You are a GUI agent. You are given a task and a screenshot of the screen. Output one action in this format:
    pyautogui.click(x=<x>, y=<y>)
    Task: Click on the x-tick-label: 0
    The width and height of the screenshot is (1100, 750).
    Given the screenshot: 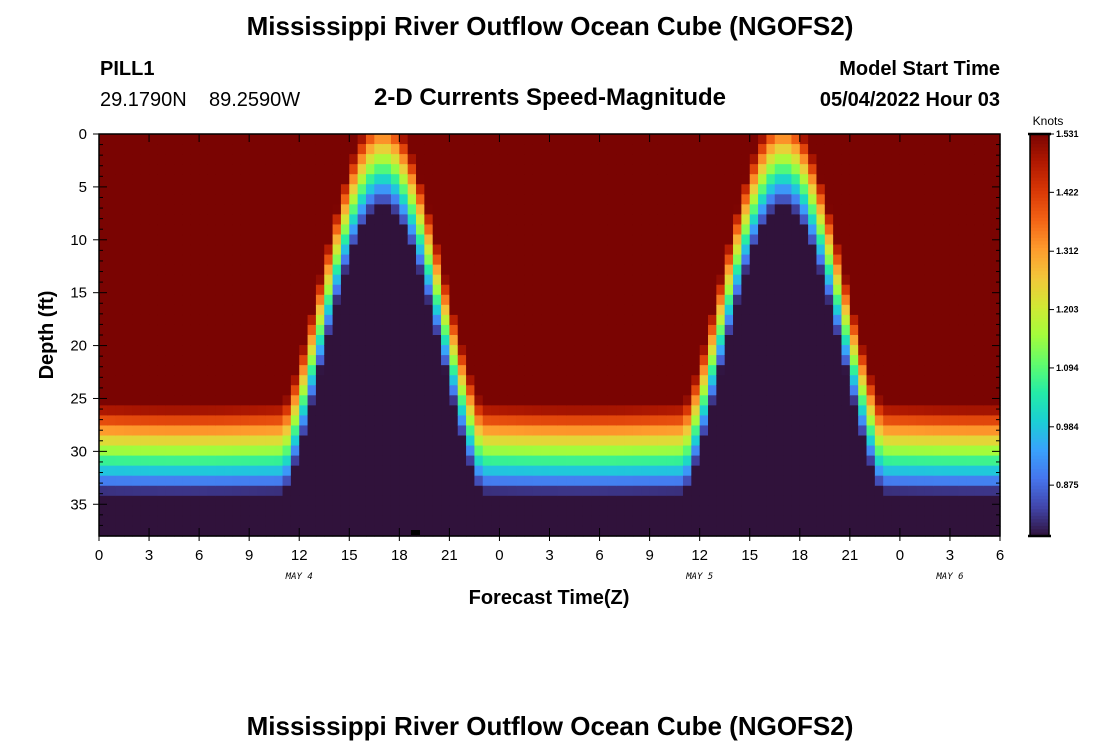 What is the action you would take?
    pyautogui.click(x=499, y=555)
    